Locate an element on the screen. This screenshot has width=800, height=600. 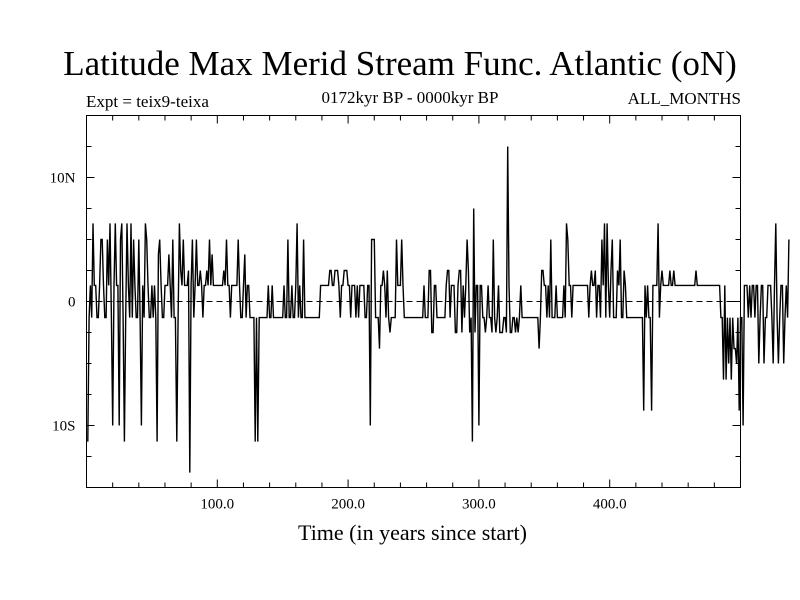
y-tick-label: 0 is located at coordinates (72, 303).